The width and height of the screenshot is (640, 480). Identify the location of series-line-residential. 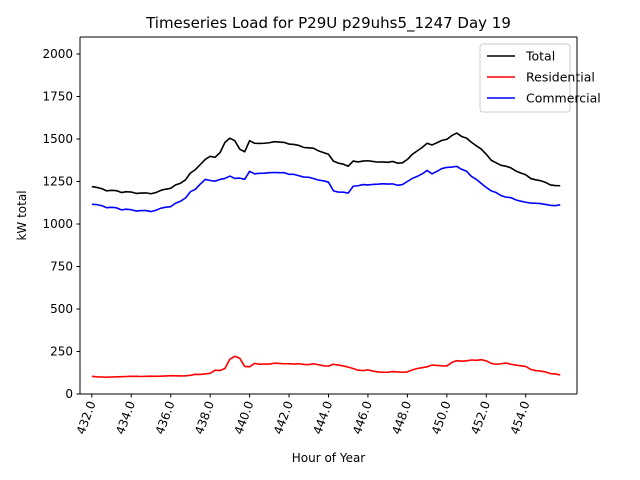
(326, 366).